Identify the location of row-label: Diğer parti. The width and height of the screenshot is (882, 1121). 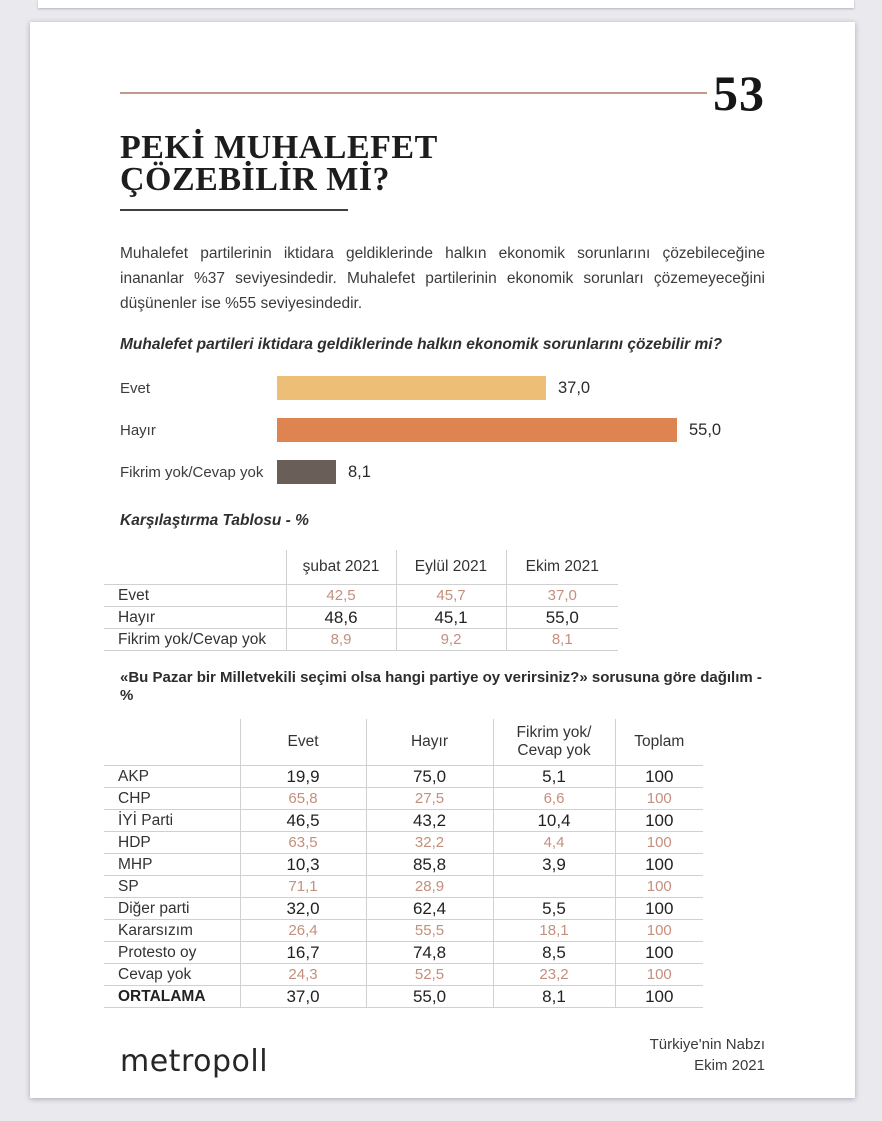
(172, 908).